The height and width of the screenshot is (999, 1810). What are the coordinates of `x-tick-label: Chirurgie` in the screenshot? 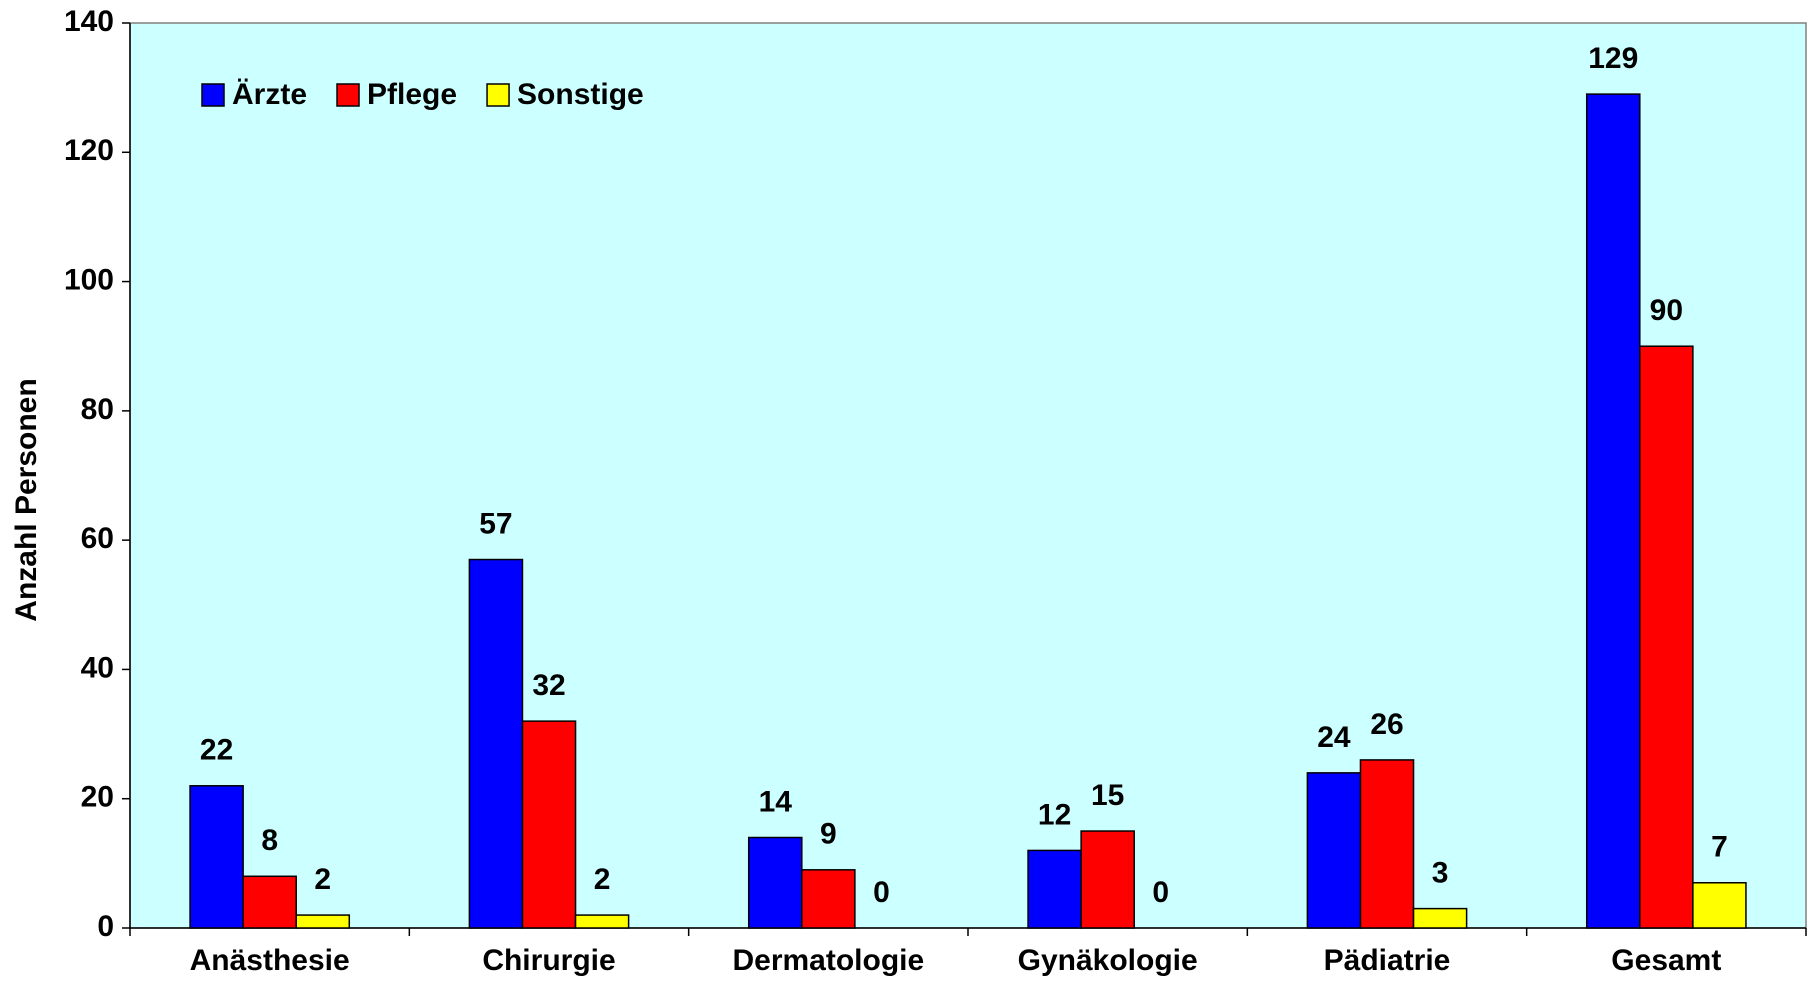 It's located at (548, 960).